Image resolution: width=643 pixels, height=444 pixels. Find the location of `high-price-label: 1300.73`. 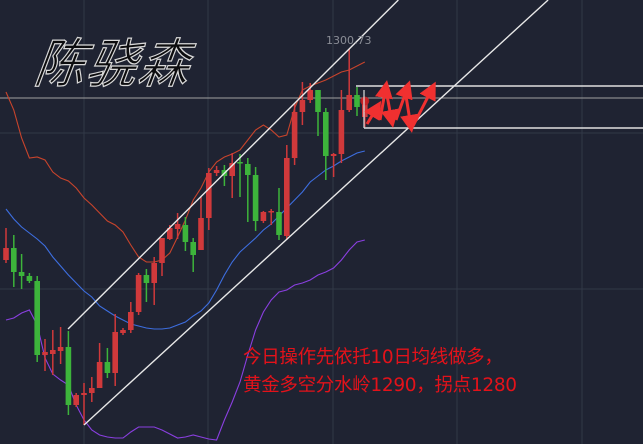

high-price-label: 1300.73 is located at coordinates (349, 40).